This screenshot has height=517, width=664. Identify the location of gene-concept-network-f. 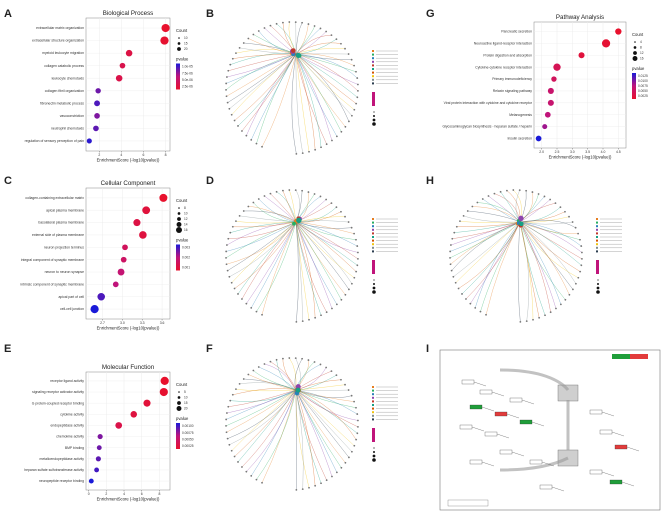
(311, 424).